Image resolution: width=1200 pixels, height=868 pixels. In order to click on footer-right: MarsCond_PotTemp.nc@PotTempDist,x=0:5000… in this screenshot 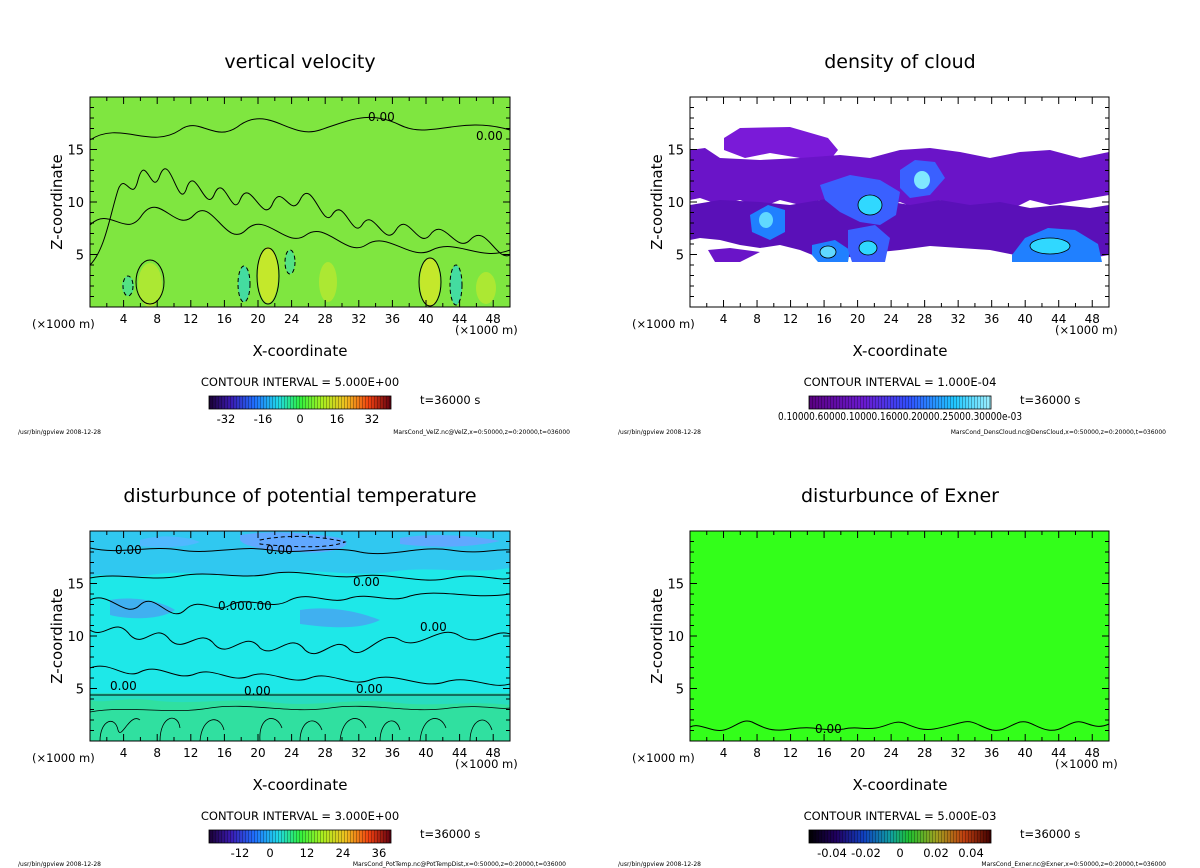, I will do `click(459, 864)`.